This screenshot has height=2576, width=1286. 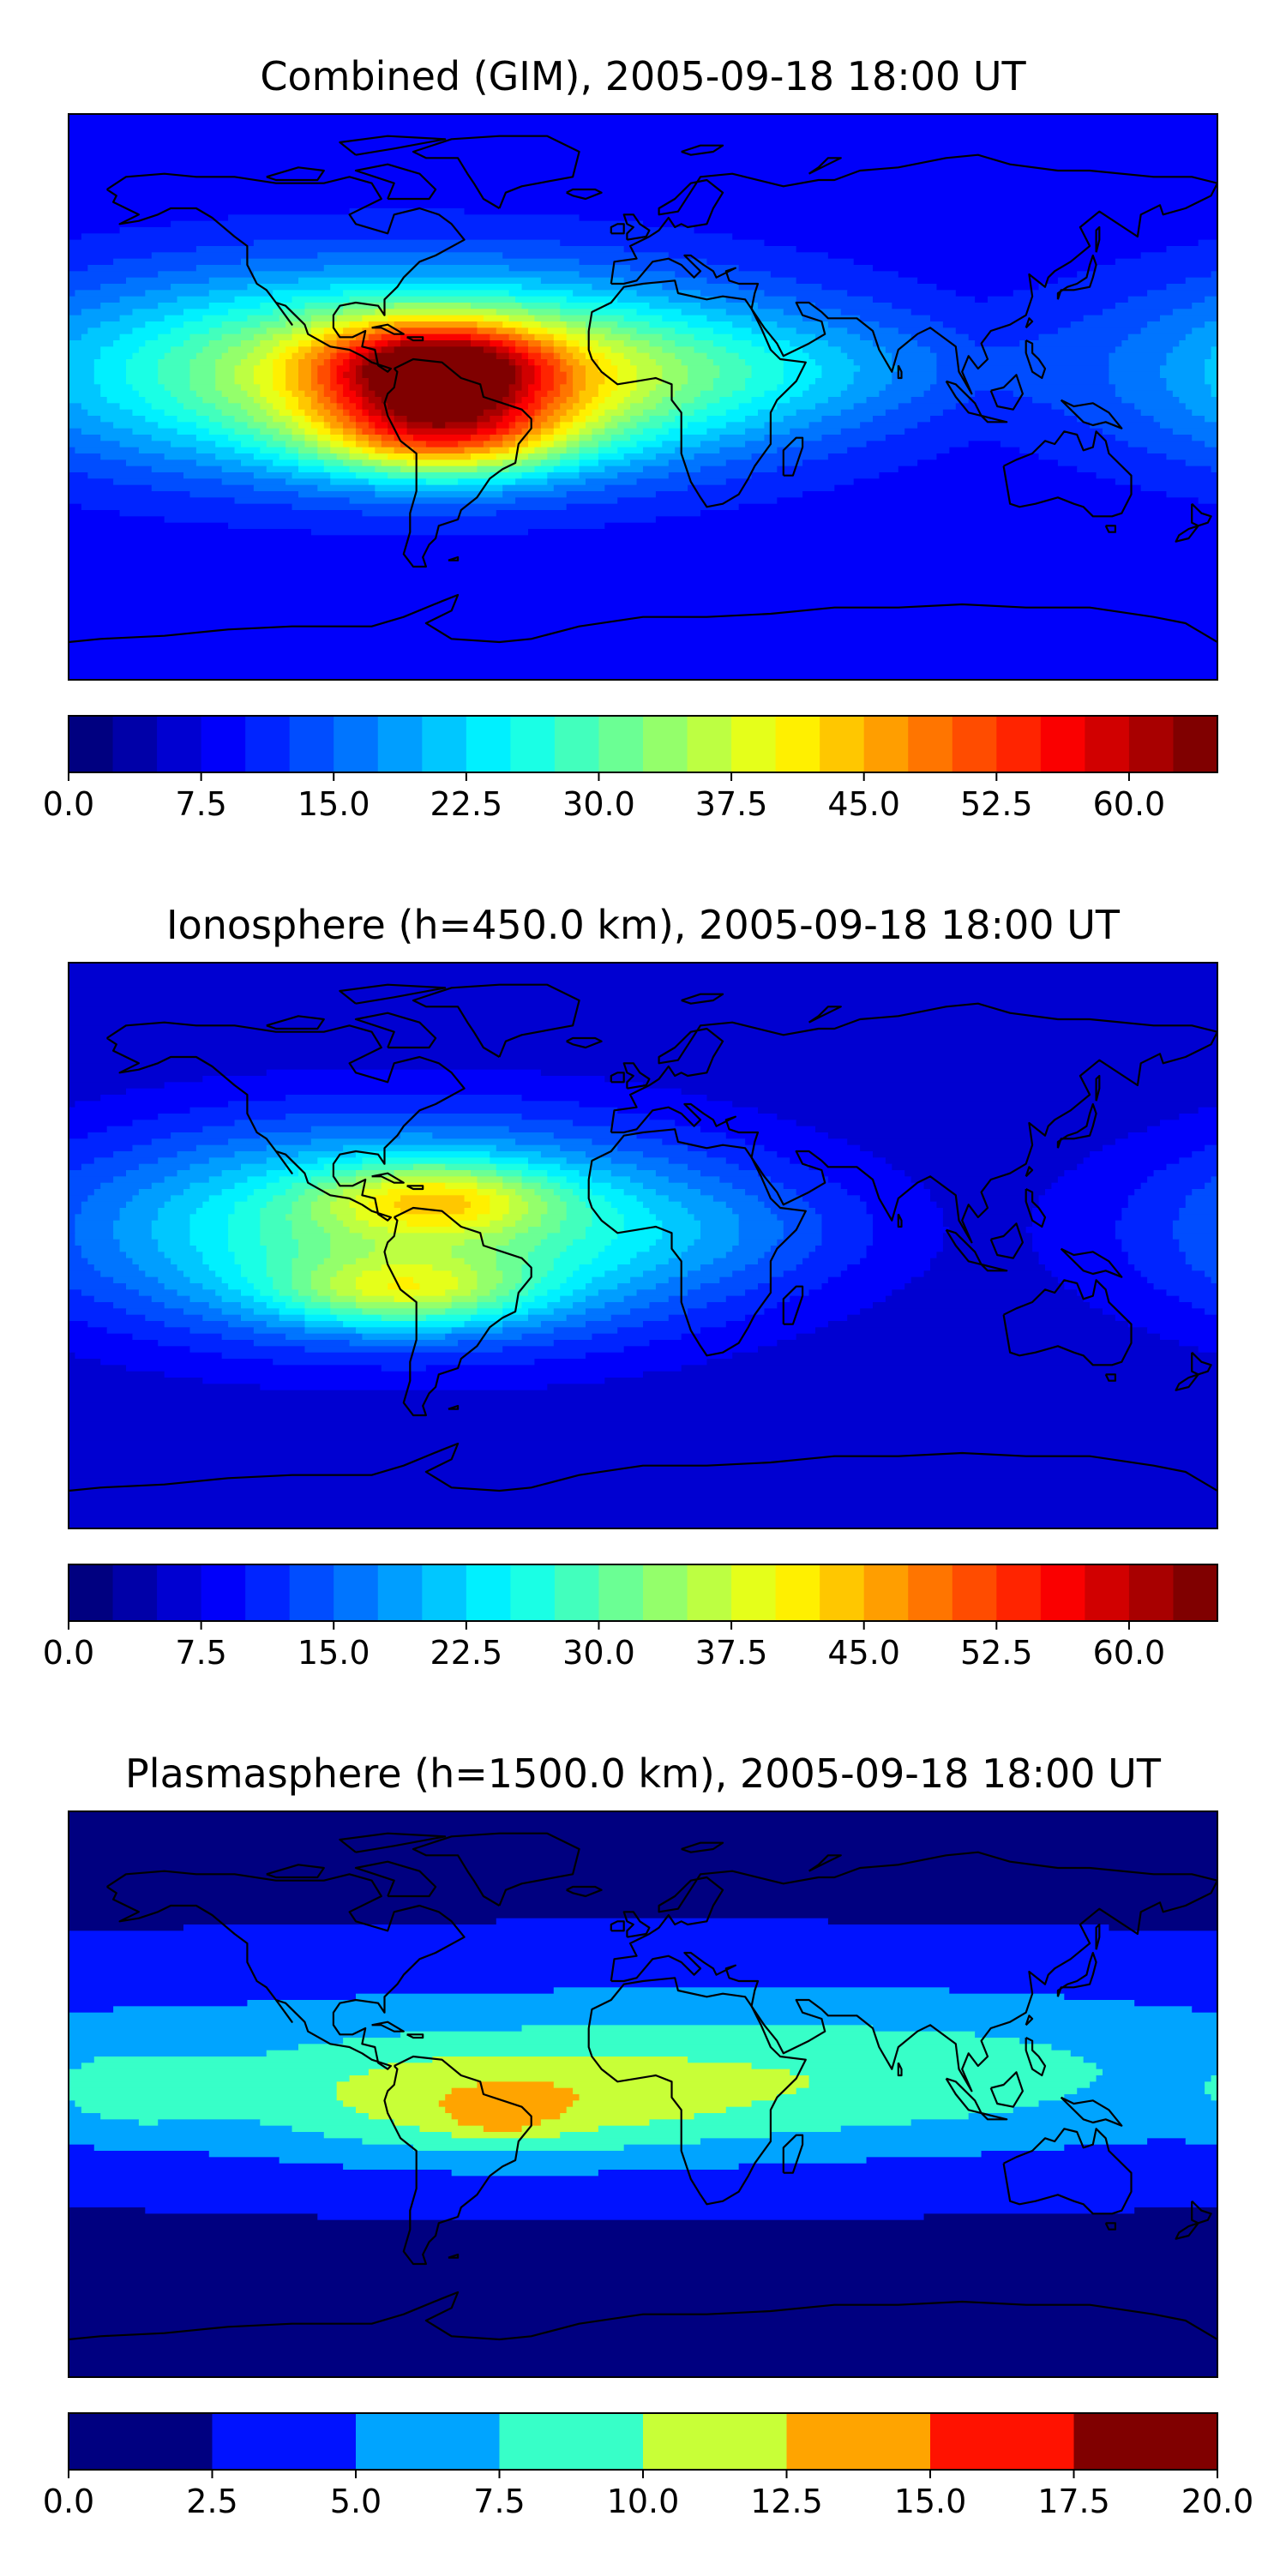 I want to click on colorbar-tick-label: 7.5, so click(x=200, y=804).